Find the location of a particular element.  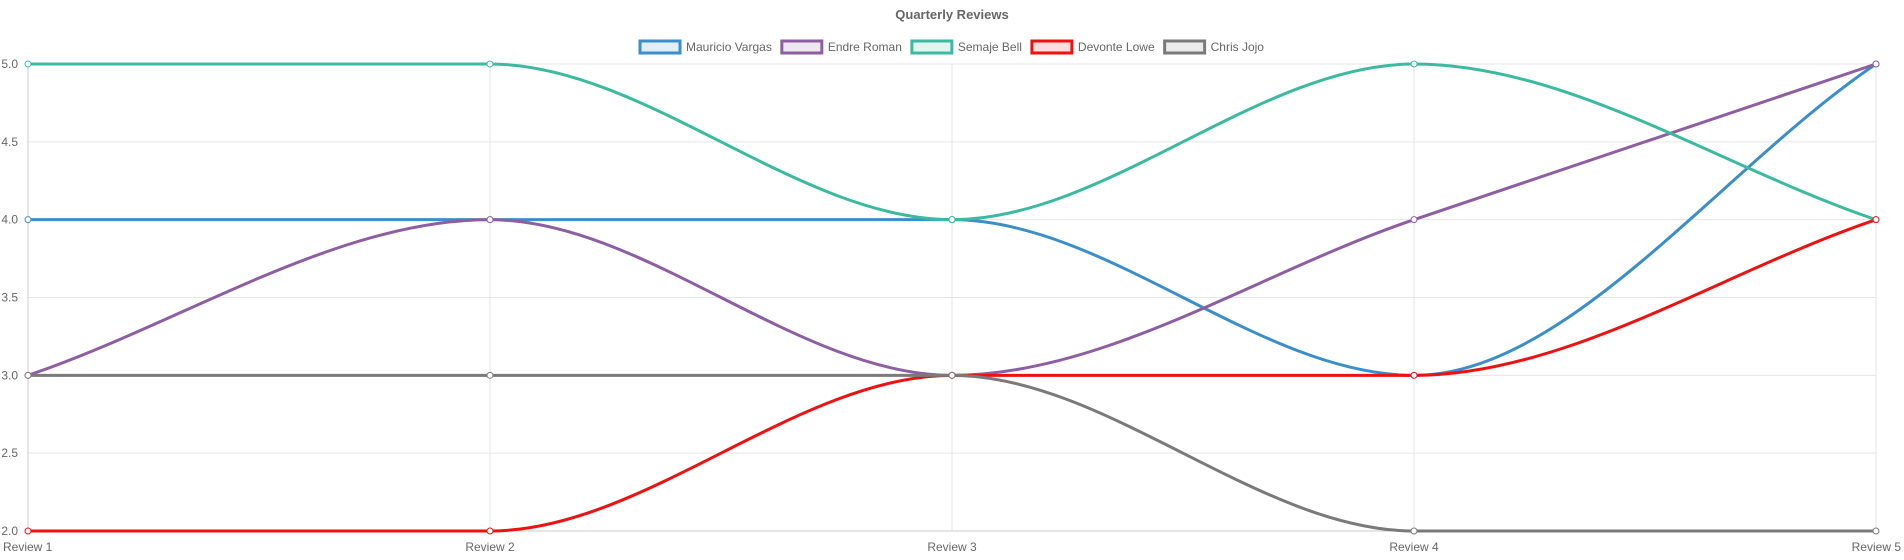

legend-label: Devonte Lowe is located at coordinates (1116, 47).